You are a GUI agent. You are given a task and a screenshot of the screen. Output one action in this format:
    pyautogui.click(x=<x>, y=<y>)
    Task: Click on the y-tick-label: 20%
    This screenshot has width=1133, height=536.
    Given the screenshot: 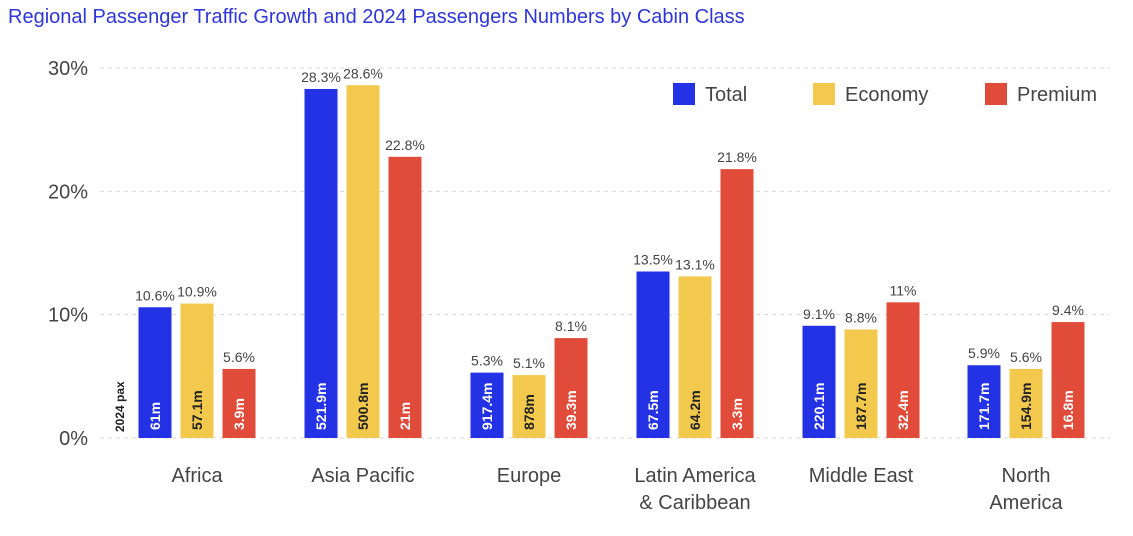 What is the action you would take?
    pyautogui.click(x=68, y=192)
    